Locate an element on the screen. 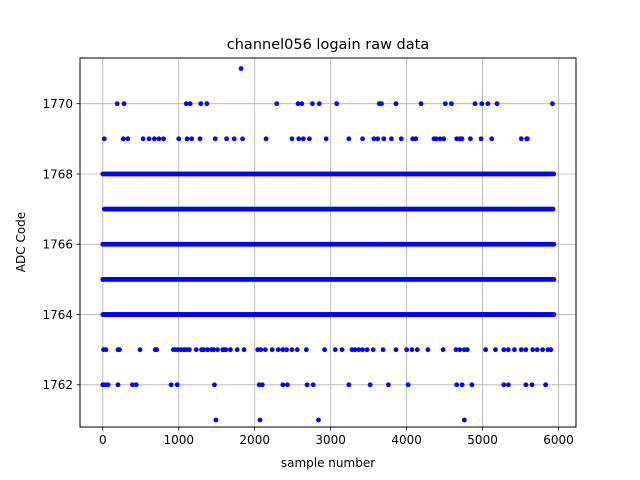 The image size is (640, 480). y-tick-label: 1766 is located at coordinates (57, 245).